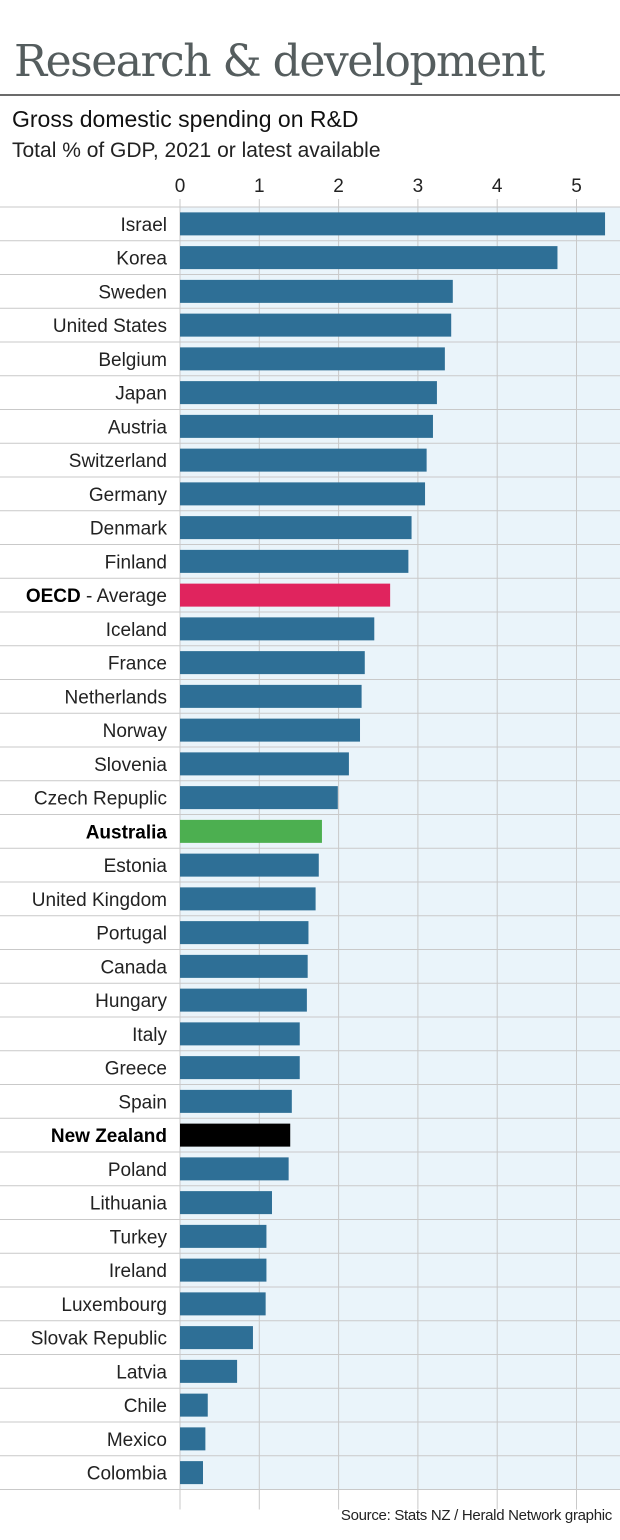 The width and height of the screenshot is (620, 1540). Describe the element at coordinates (209, 1371) in the screenshot. I see `bar-latvia` at that location.